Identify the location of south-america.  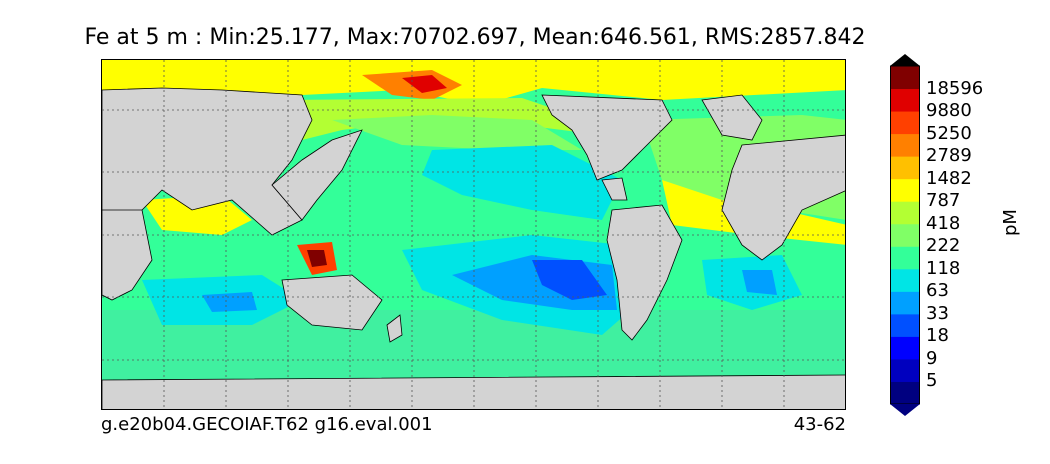
(644, 272).